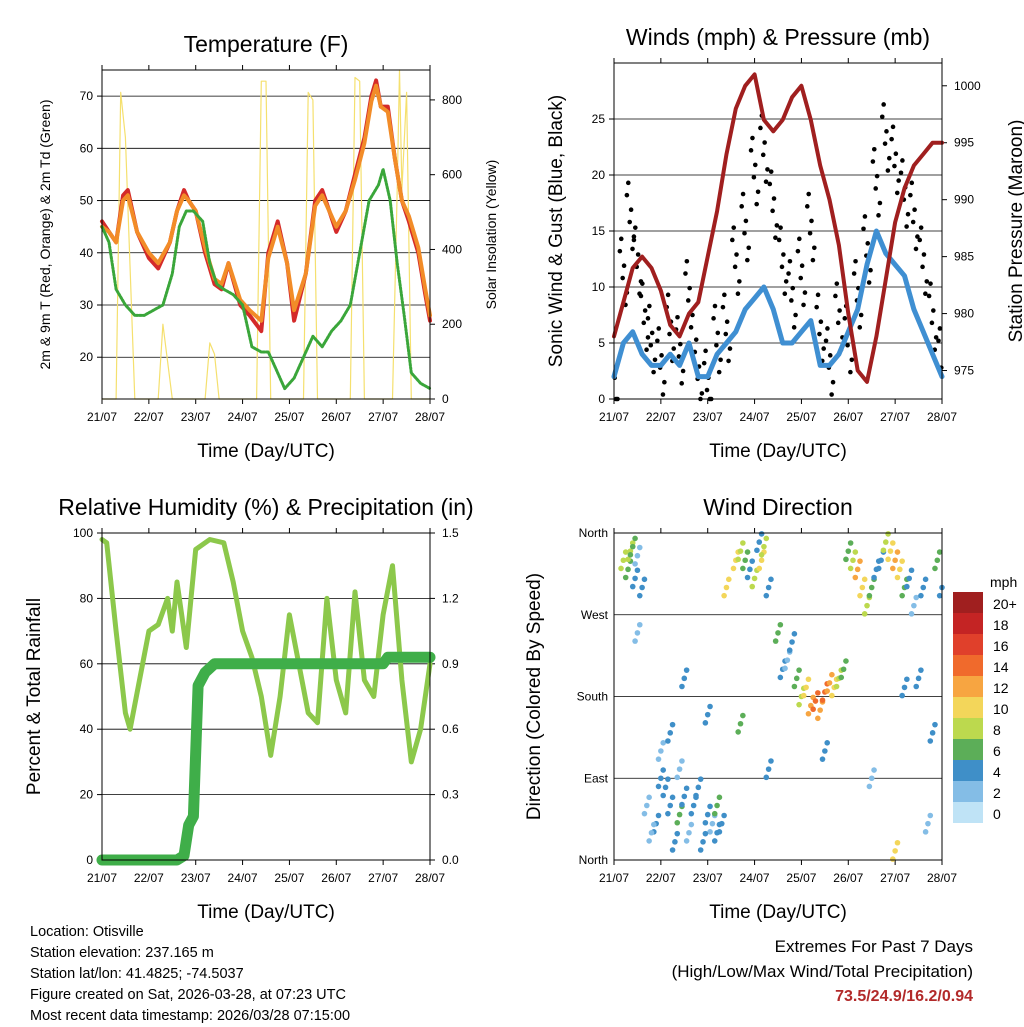 This screenshot has width=1024, height=1027. What do you see at coordinates (445, 399) in the screenshot?
I see `temperature-y2tick-label: 0` at bounding box center [445, 399].